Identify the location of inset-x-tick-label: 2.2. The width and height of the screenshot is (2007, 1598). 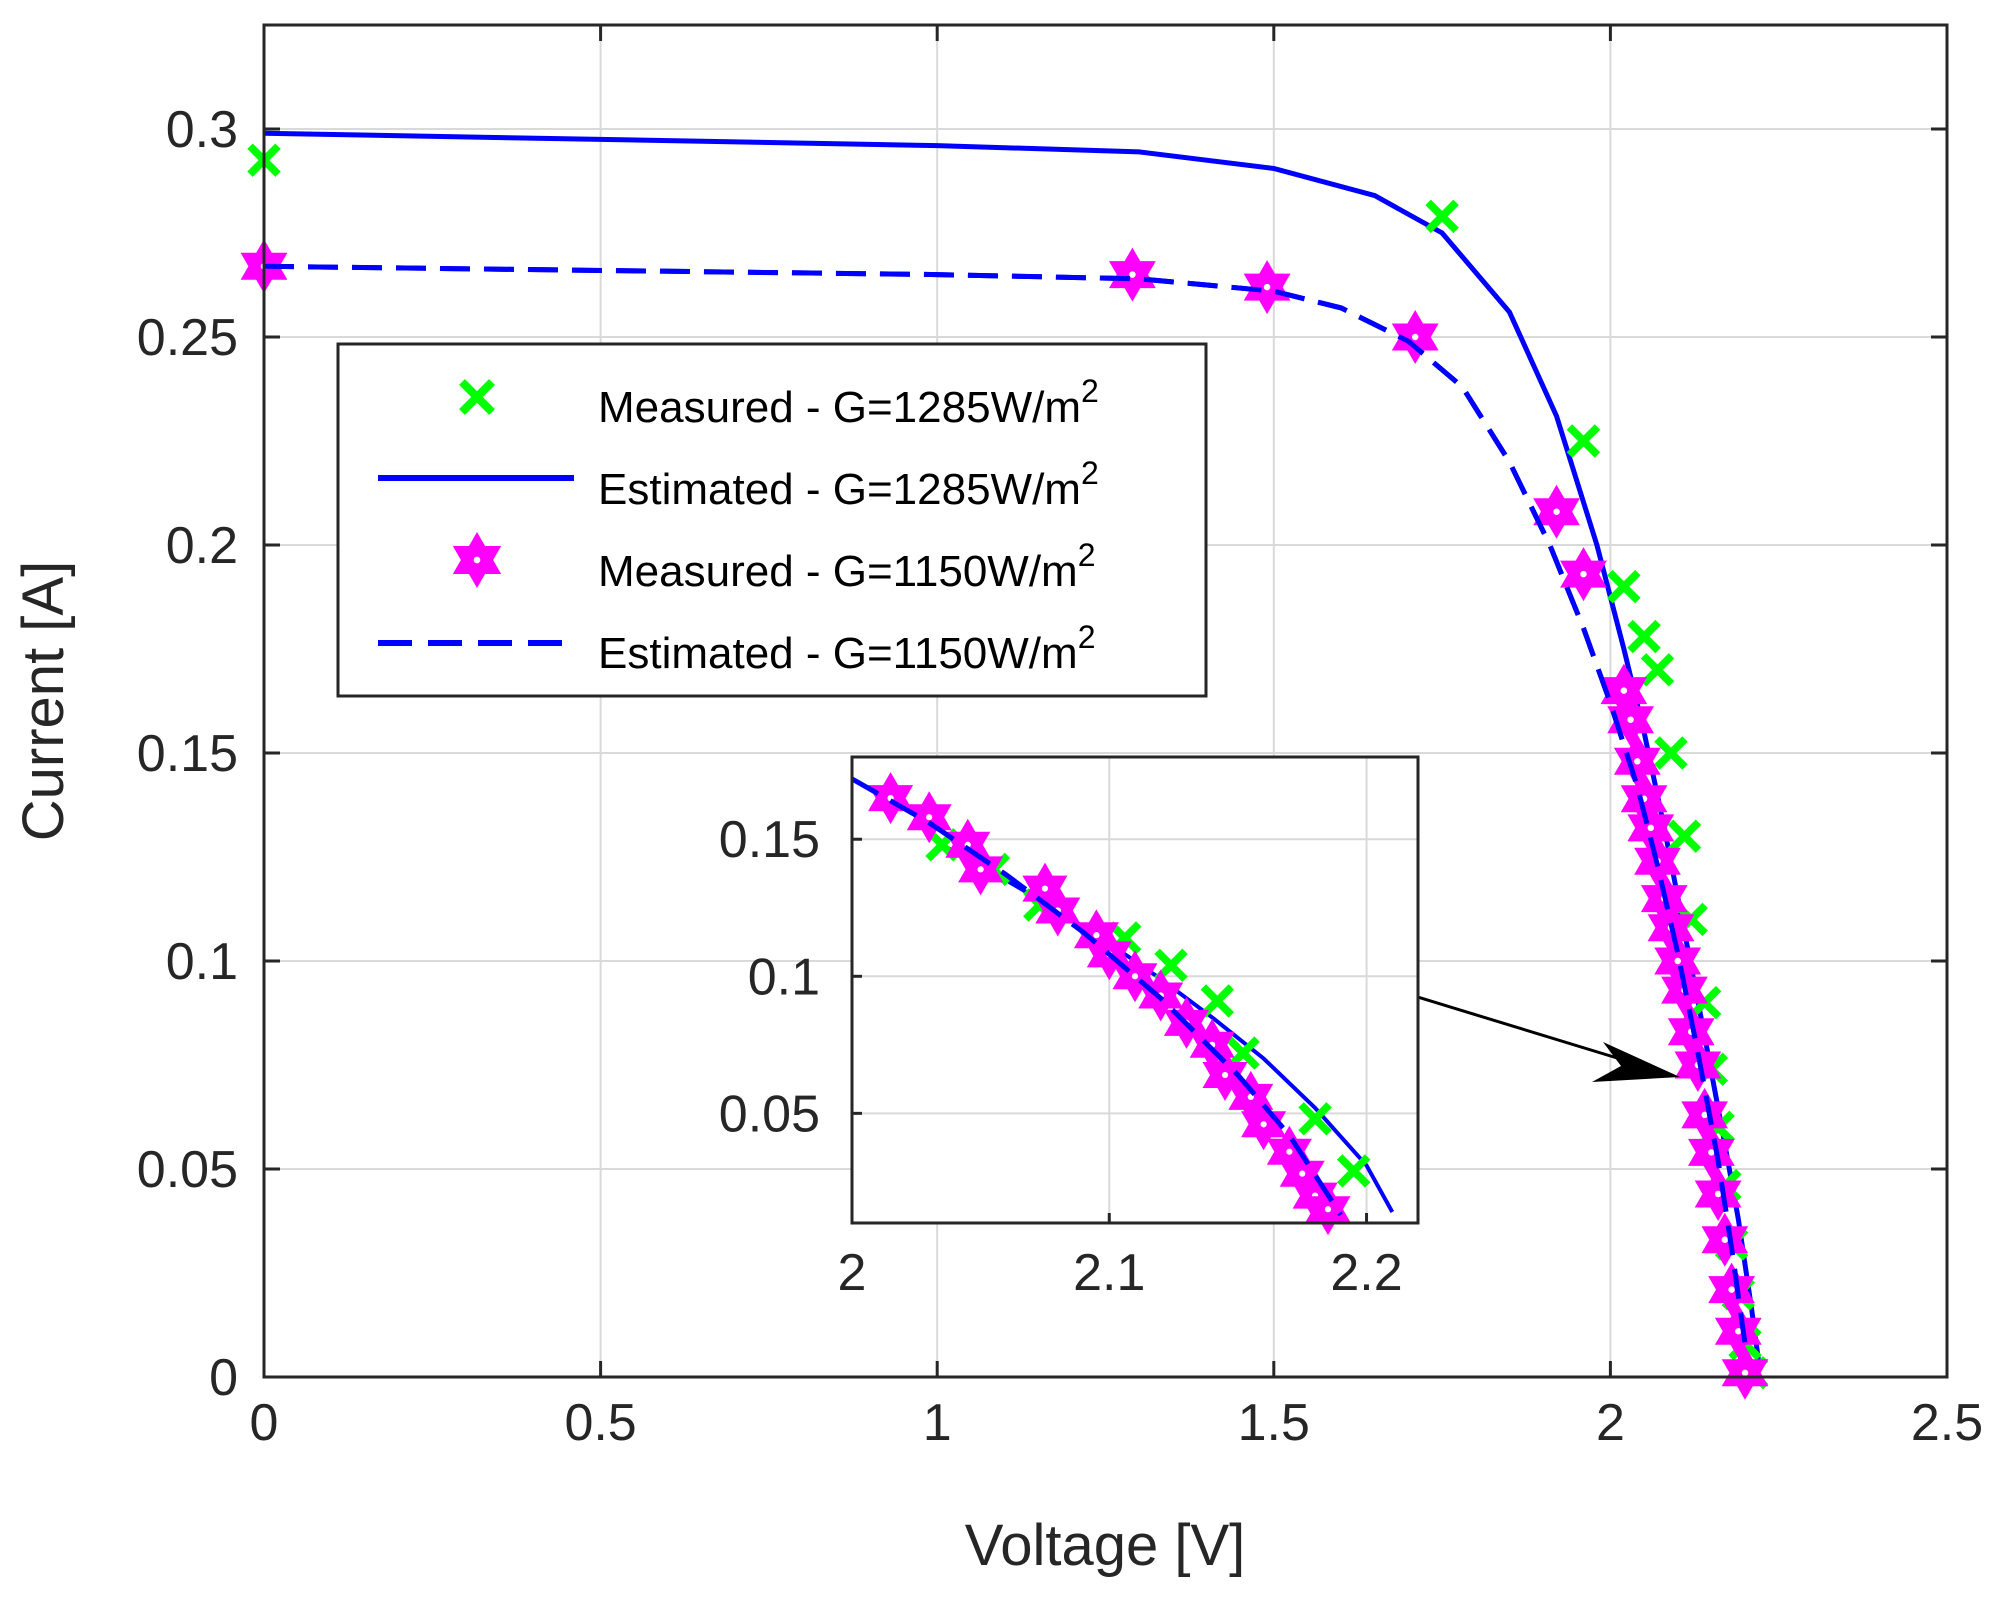
(1366, 1273).